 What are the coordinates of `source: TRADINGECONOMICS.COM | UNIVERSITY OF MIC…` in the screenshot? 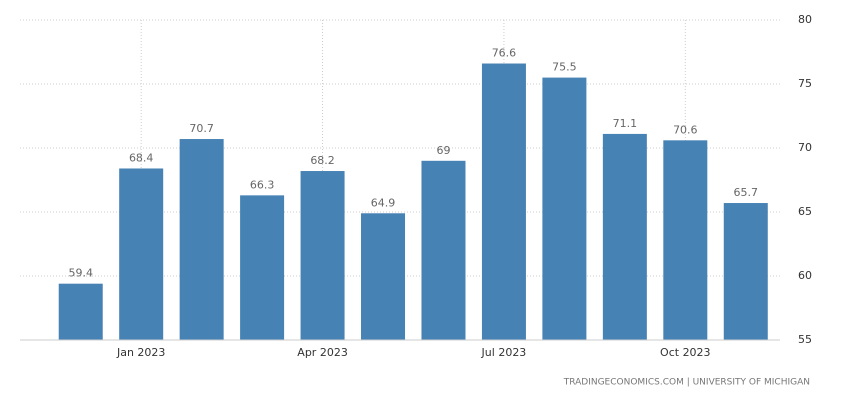 It's located at (686, 383).